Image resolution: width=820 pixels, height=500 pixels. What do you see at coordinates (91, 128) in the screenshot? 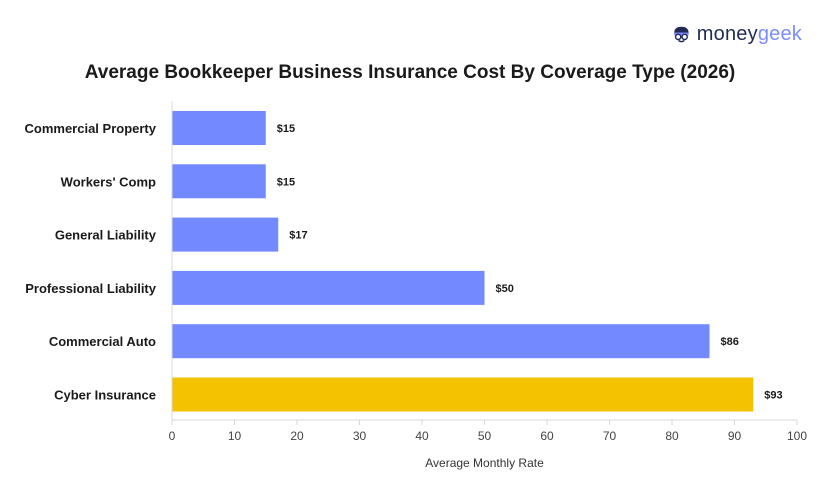
I see `category-label: Commercial Property` at bounding box center [91, 128].